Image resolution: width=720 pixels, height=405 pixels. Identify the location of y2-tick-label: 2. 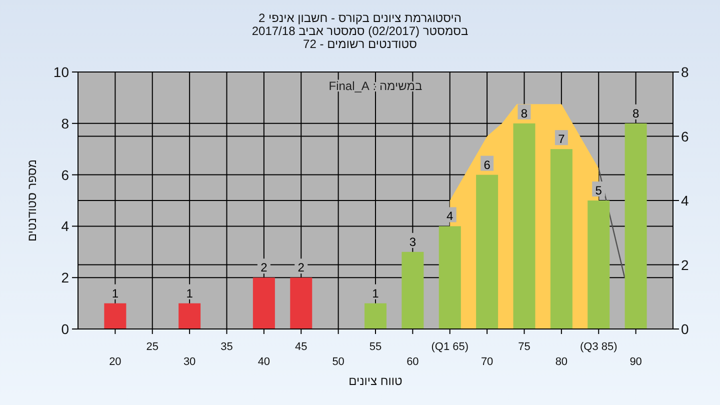
(685, 264).